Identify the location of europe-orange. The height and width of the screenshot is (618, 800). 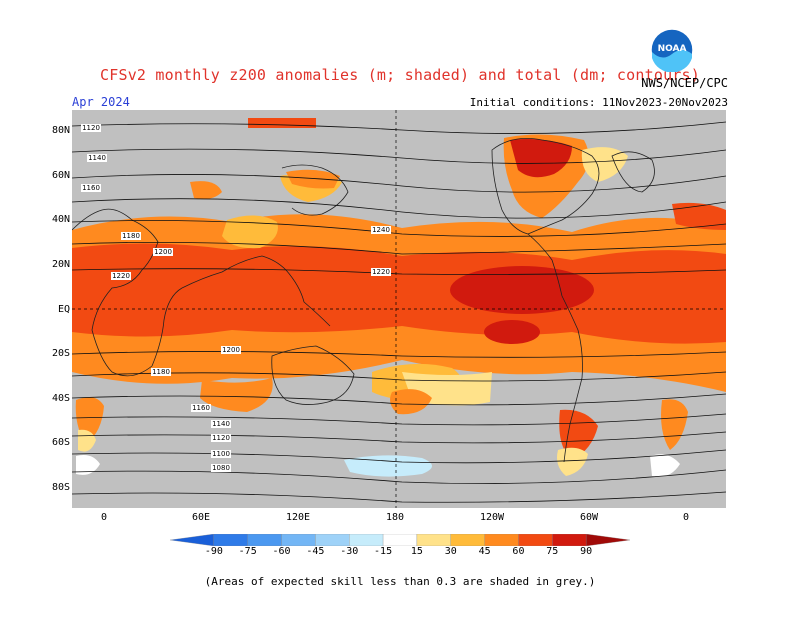
(206, 190).